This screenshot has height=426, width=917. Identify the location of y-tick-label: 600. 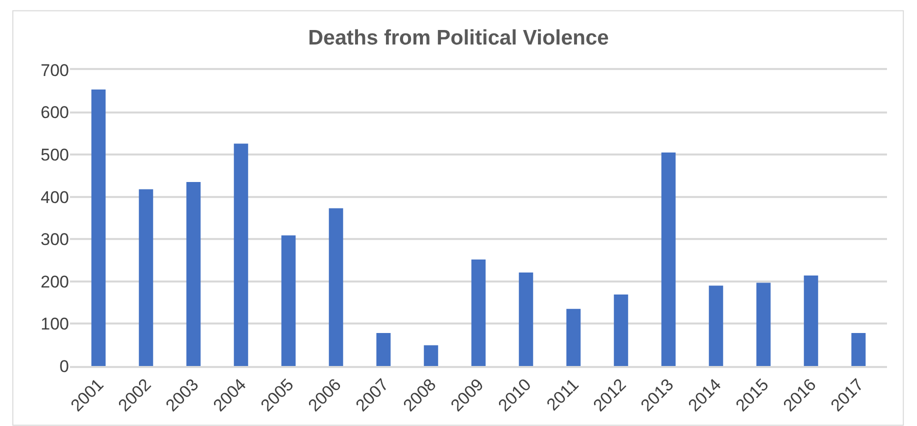
(54, 112).